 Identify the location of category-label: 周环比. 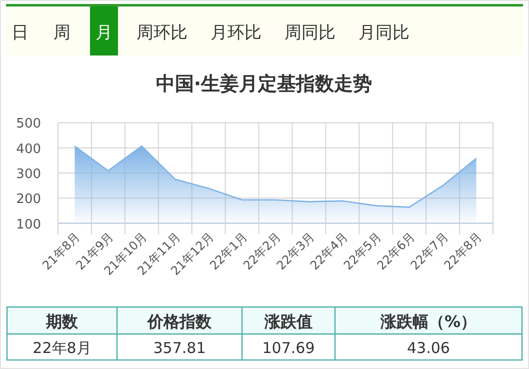
(162, 33).